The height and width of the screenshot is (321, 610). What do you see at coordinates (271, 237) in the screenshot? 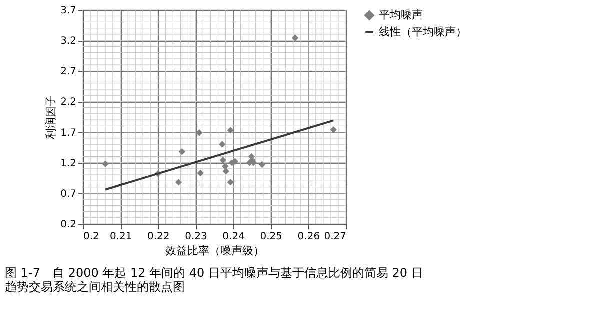
I see `x-tick-label: 0.25` at bounding box center [271, 237].